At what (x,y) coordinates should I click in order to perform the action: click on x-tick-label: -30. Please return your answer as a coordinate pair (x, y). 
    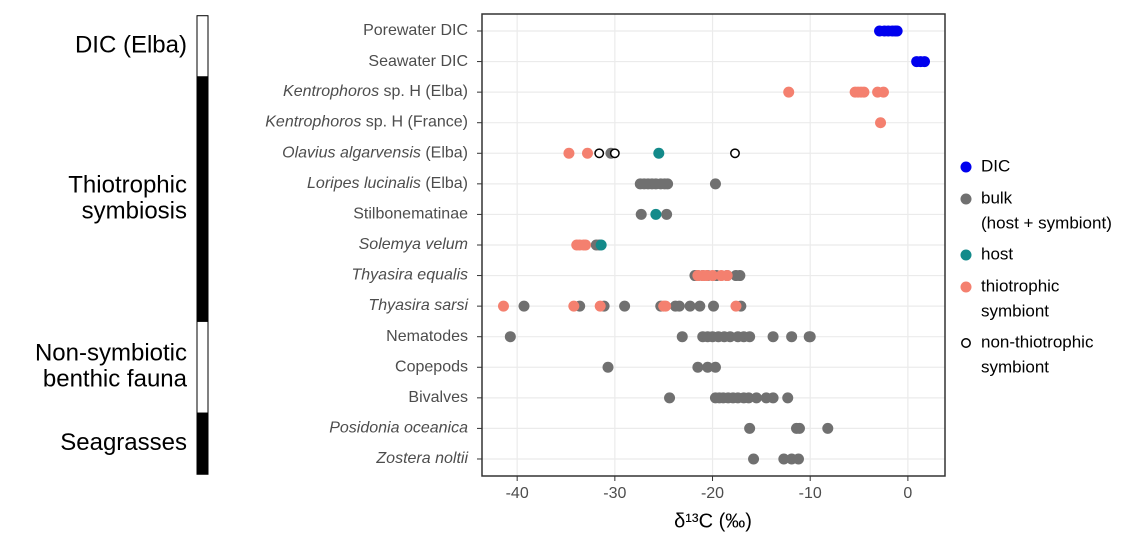
    Looking at the image, I should click on (614, 493).